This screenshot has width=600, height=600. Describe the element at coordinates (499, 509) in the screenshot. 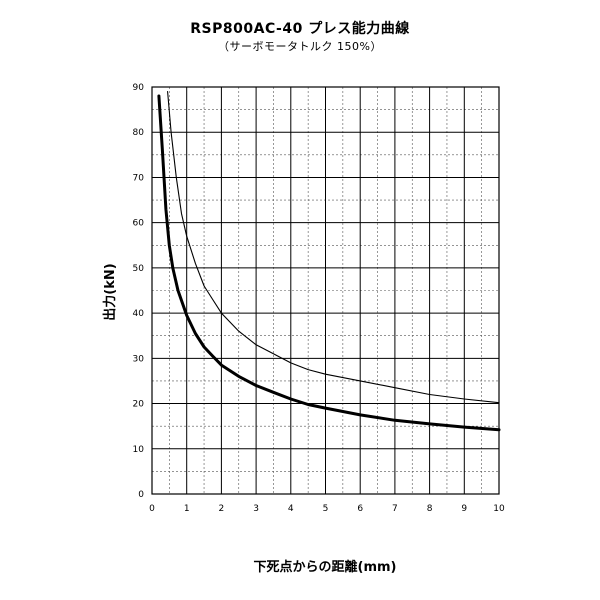

I see `x-tick-label: 10` at that location.